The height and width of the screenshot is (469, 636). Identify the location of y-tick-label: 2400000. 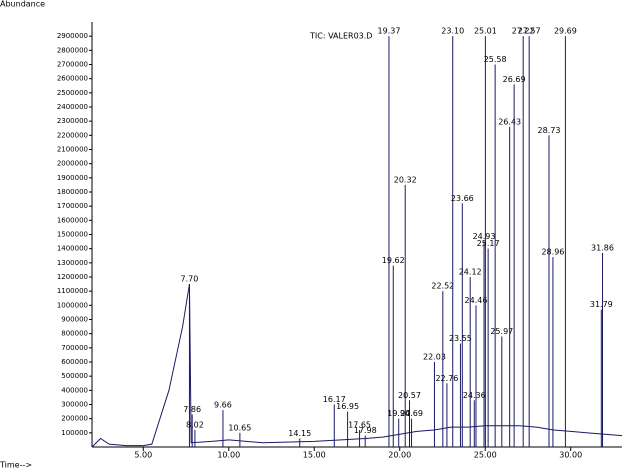
(72, 107).